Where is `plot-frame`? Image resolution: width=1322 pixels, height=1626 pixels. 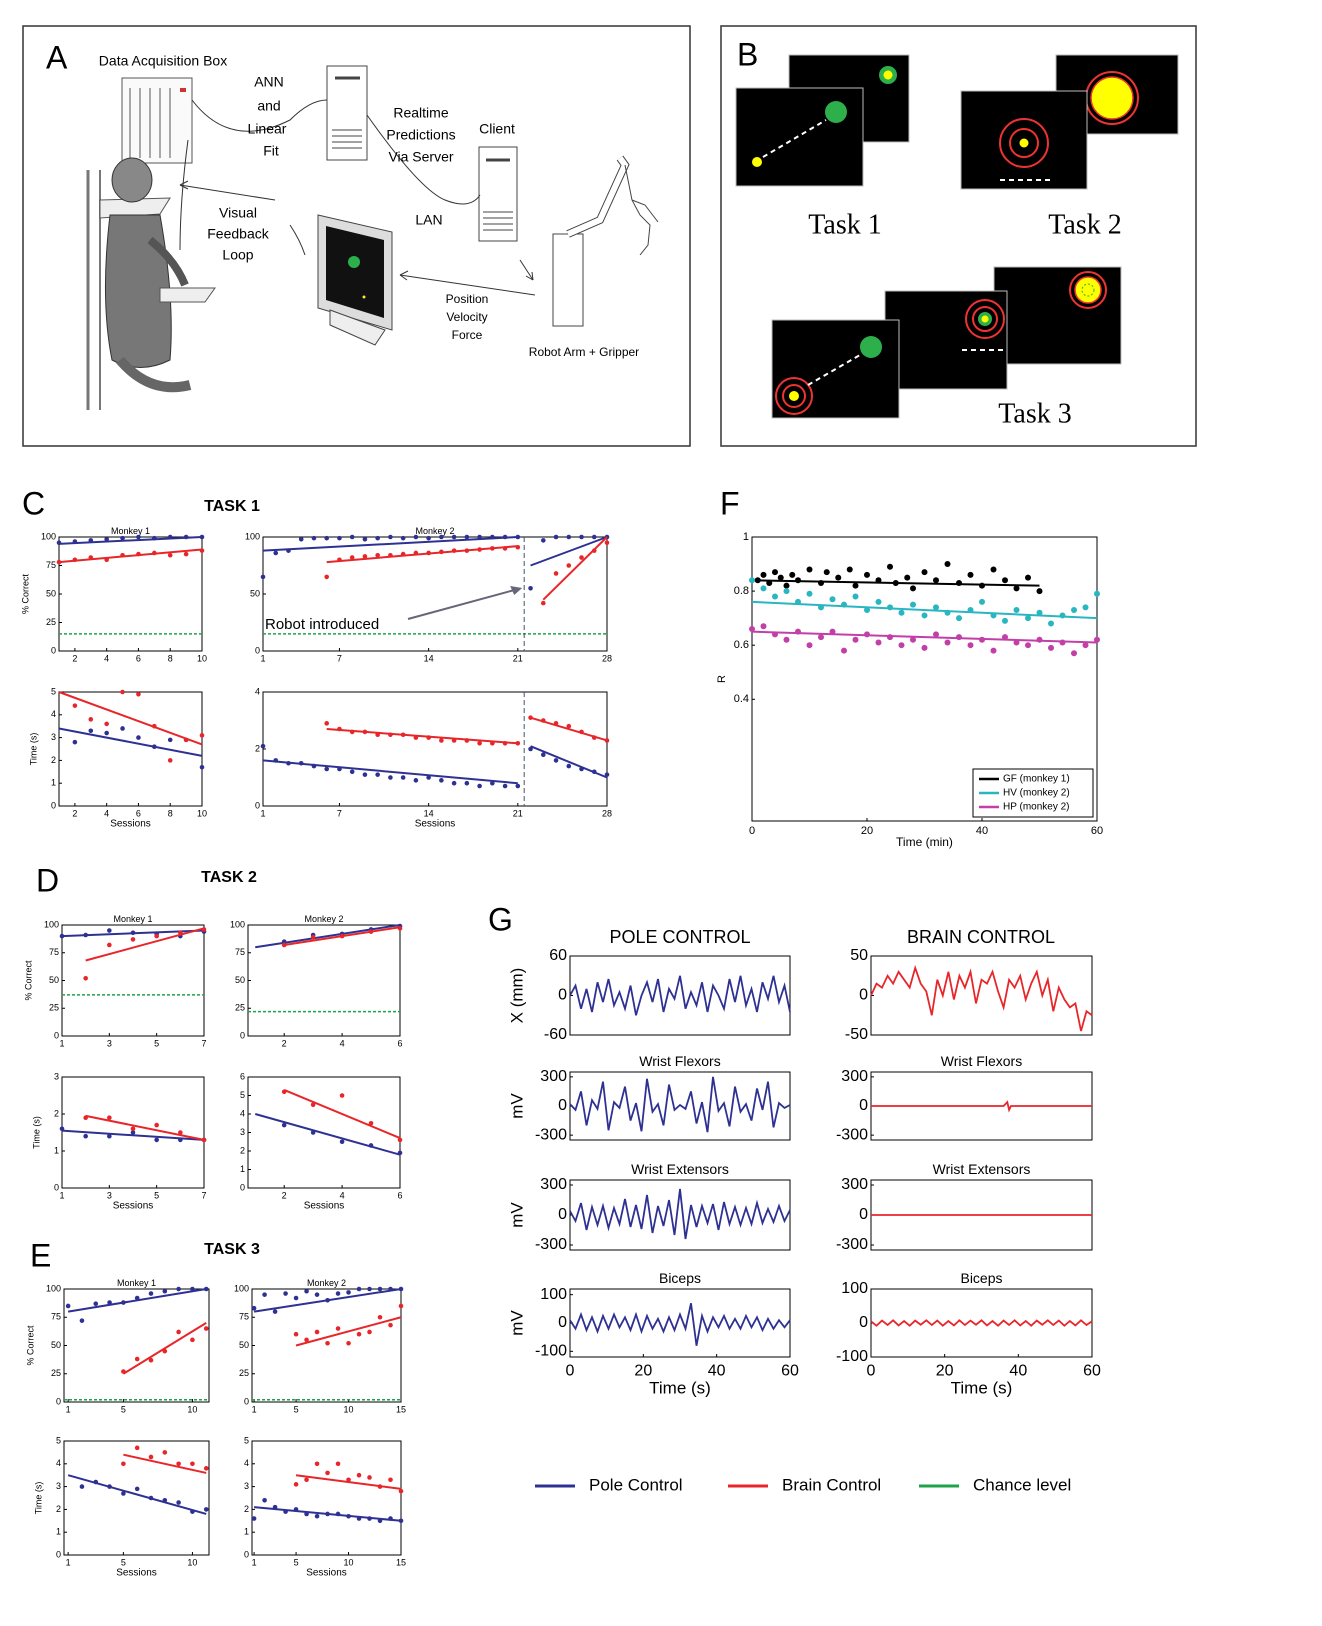 plot-frame is located at coordinates (324, 980).